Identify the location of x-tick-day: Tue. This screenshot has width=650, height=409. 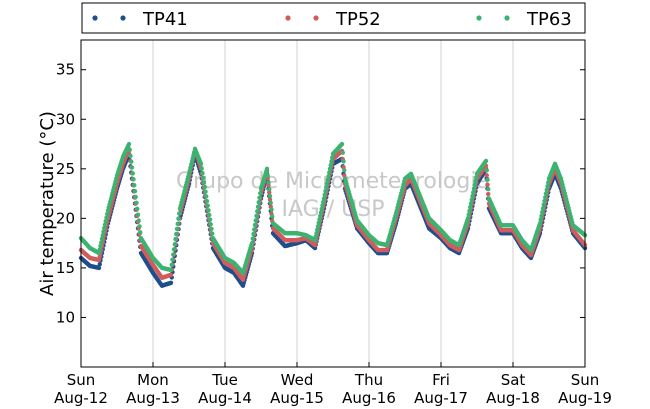
(224, 380).